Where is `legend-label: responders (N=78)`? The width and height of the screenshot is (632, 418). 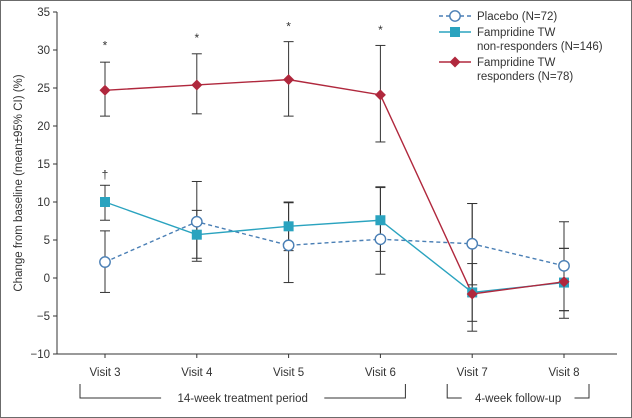 legend-label: responders (N=78) is located at coordinates (525, 77).